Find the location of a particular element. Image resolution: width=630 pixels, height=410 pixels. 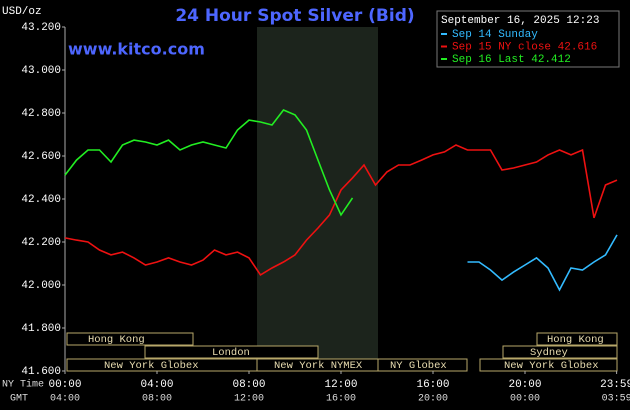

y-tick-label: 42.400 is located at coordinates (41, 200).